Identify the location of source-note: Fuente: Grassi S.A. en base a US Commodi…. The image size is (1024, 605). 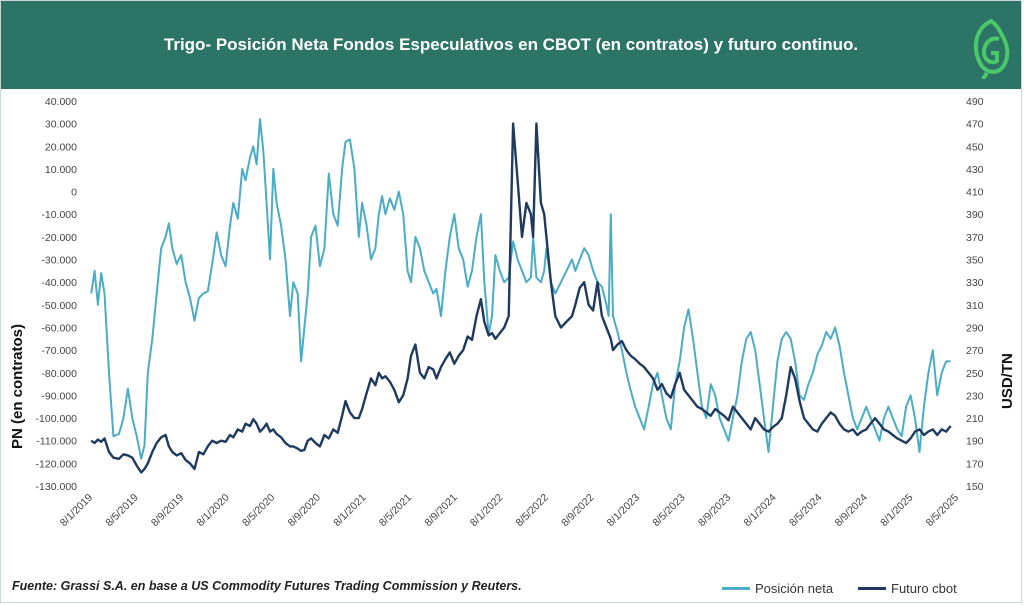
(267, 586).